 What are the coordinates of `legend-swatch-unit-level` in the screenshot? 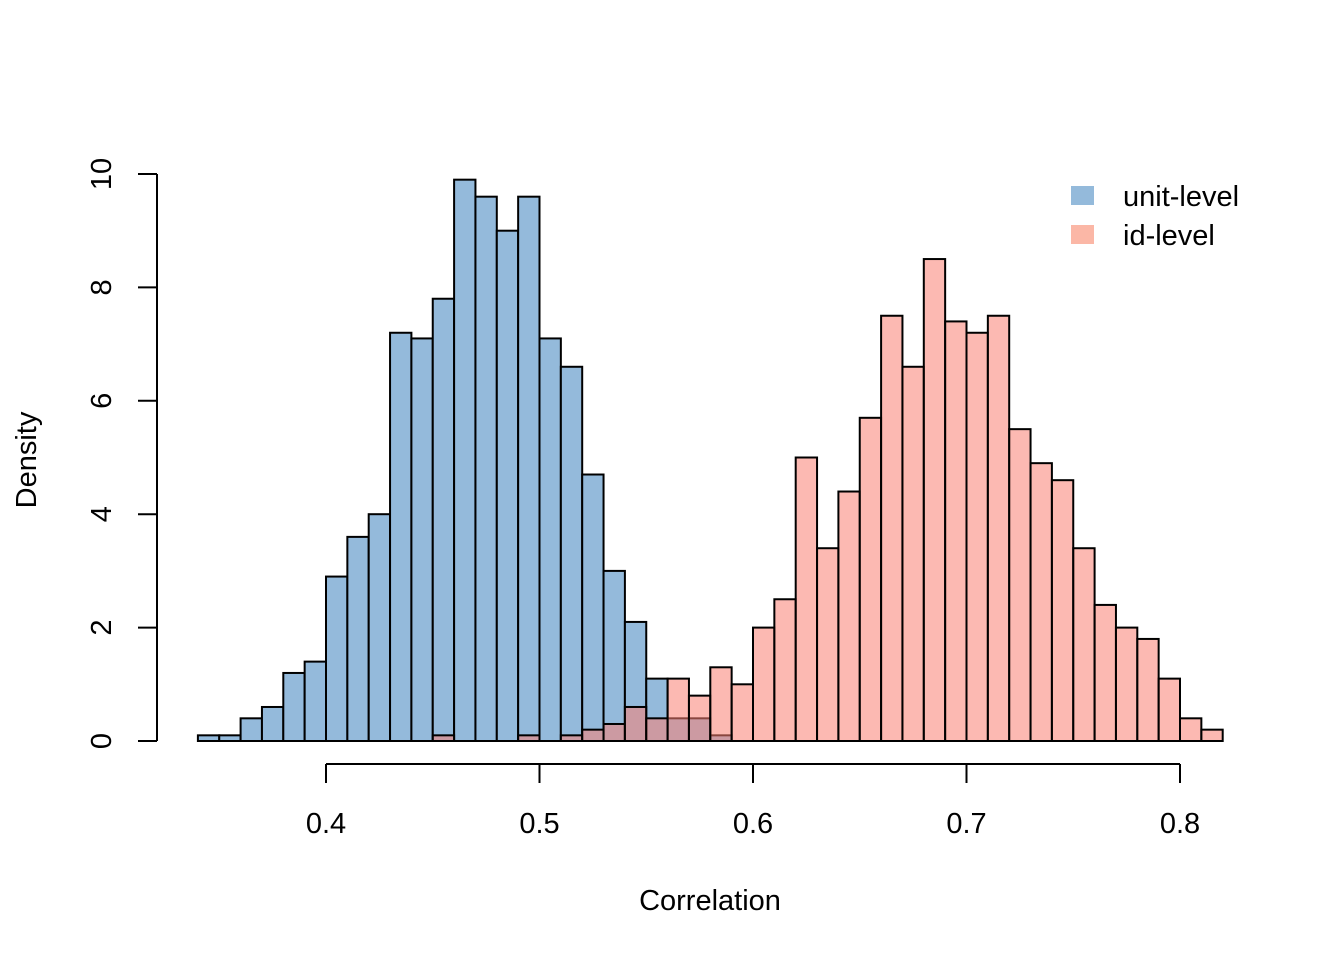 It's located at (1082, 195).